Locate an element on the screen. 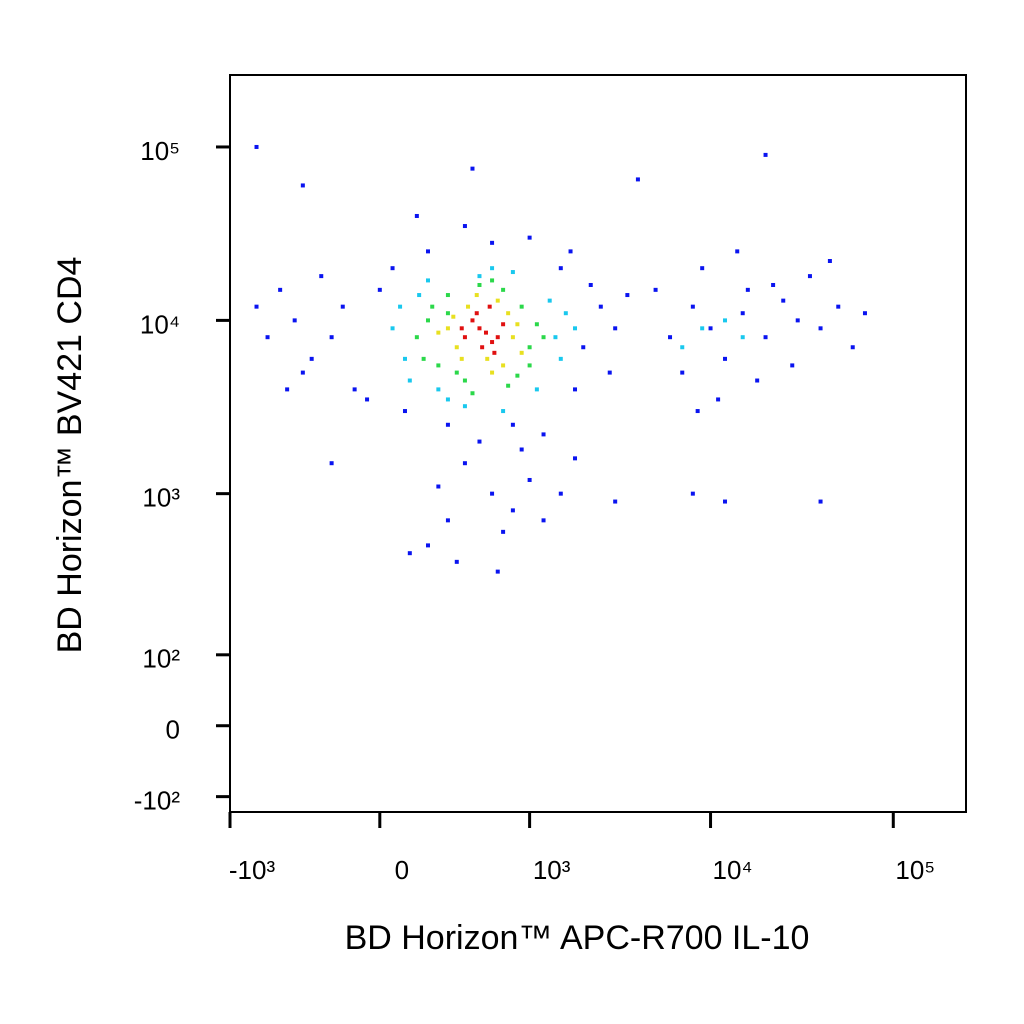  x-tick-label: 10⁵ is located at coordinates (915, 870).